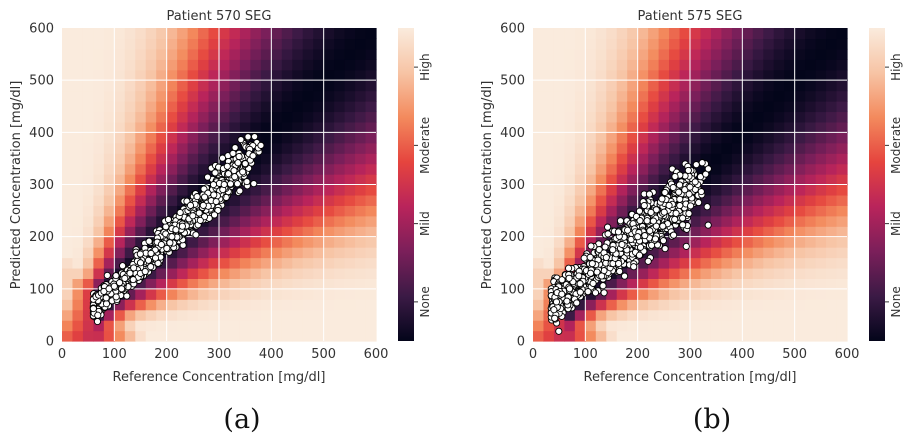  What do you see at coordinates (406, 184) in the screenshot?
I see `colorbar-gradient` at bounding box center [406, 184].